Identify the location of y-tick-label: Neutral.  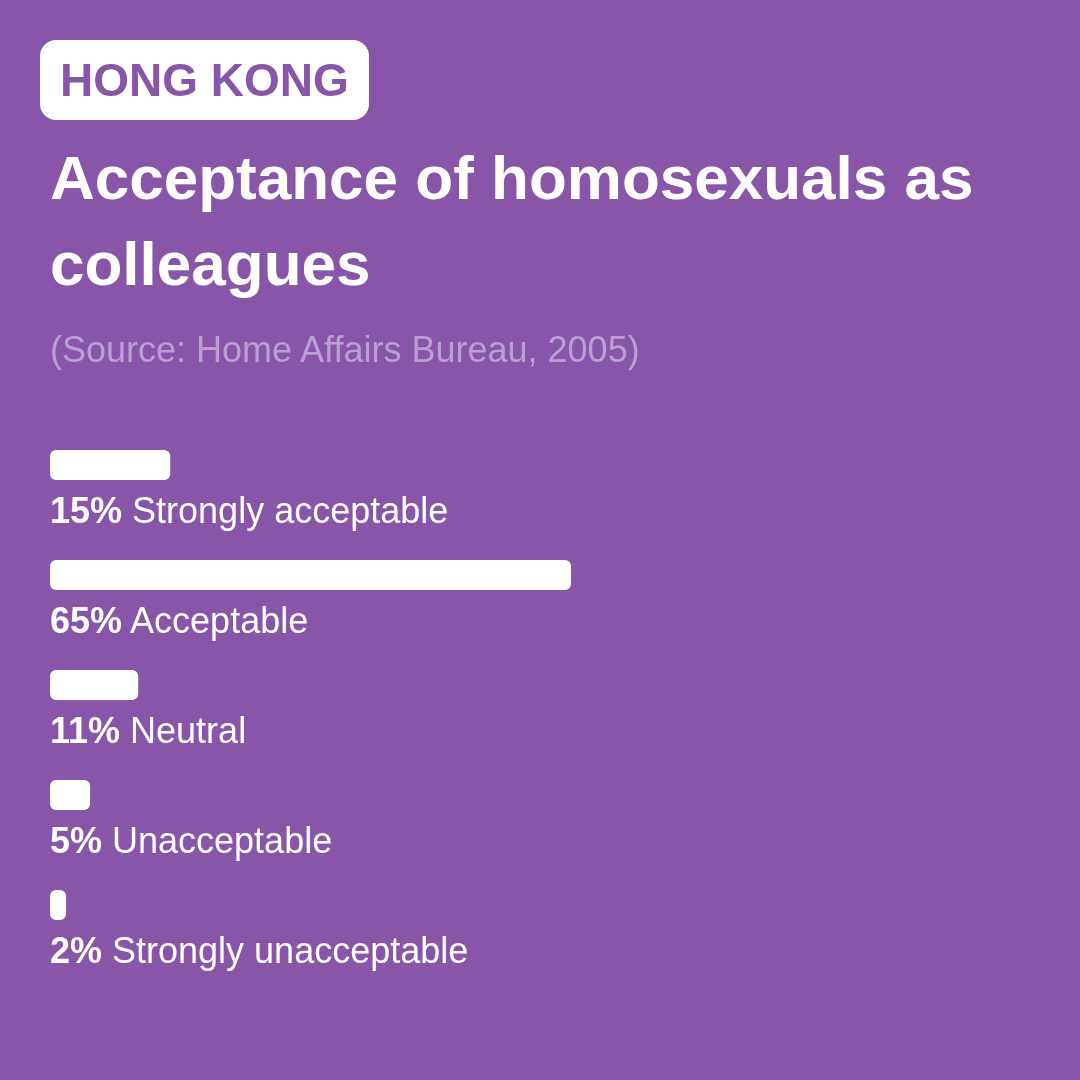
(183, 730).